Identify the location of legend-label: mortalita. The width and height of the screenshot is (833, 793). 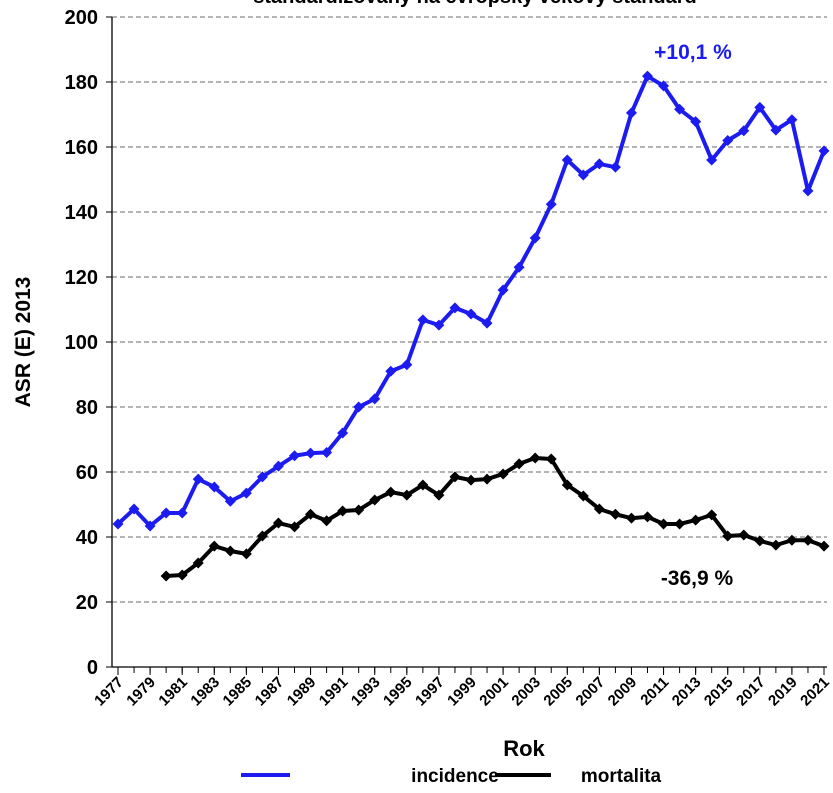
(621, 776).